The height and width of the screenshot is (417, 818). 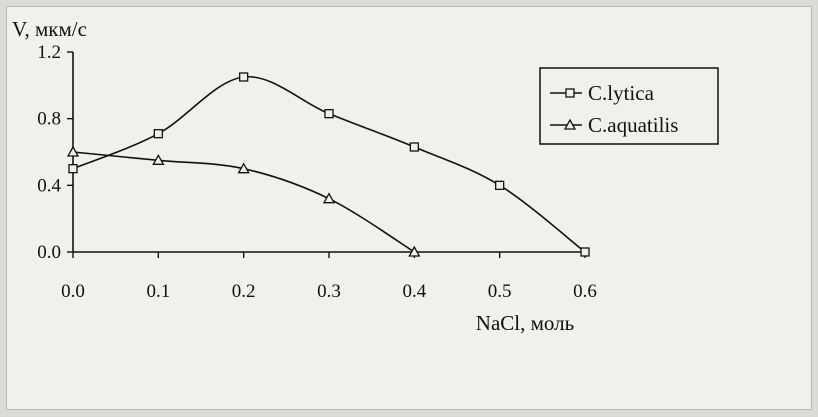 What do you see at coordinates (500, 291) in the screenshot?
I see `x-tick-label: 0.5` at bounding box center [500, 291].